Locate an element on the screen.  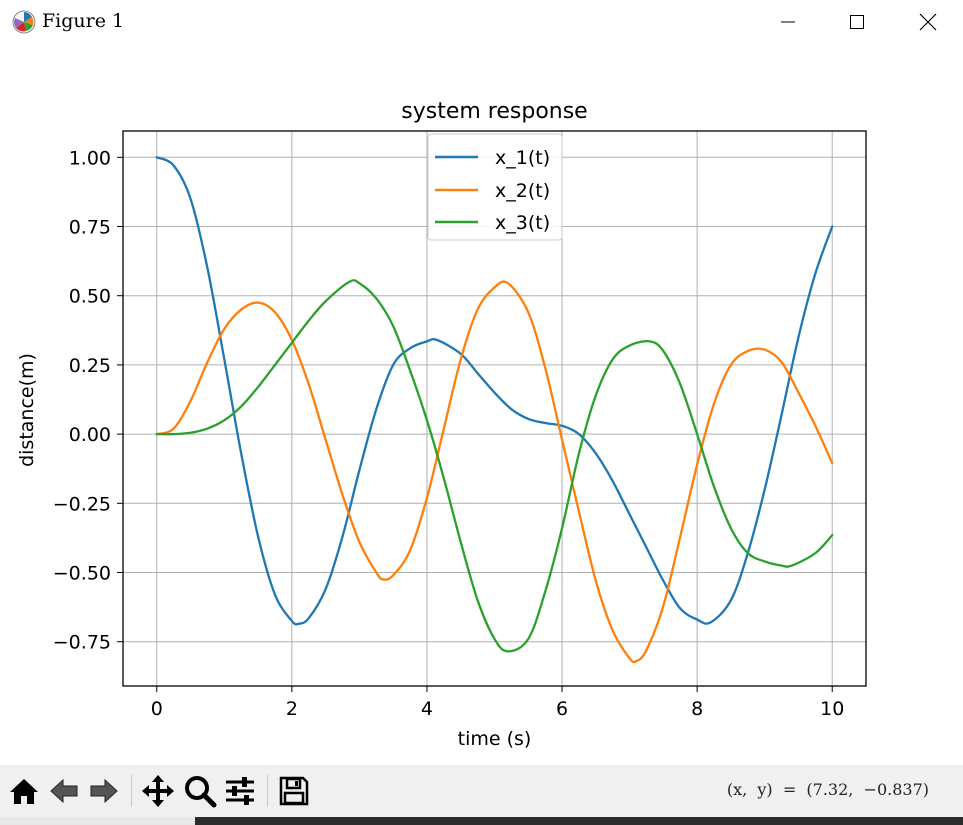
minimize-button is located at coordinates (788, 22).